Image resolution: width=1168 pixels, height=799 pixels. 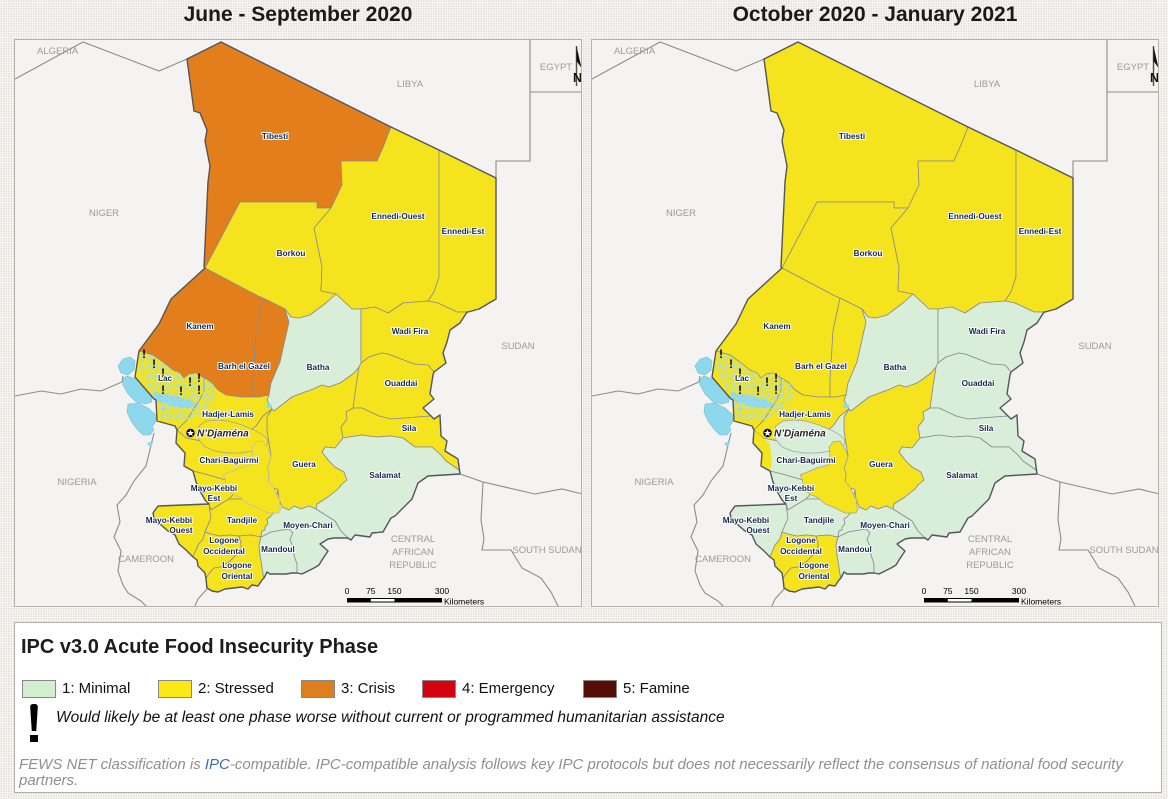 I want to click on svg-text: NIGER, so click(x=681, y=213).